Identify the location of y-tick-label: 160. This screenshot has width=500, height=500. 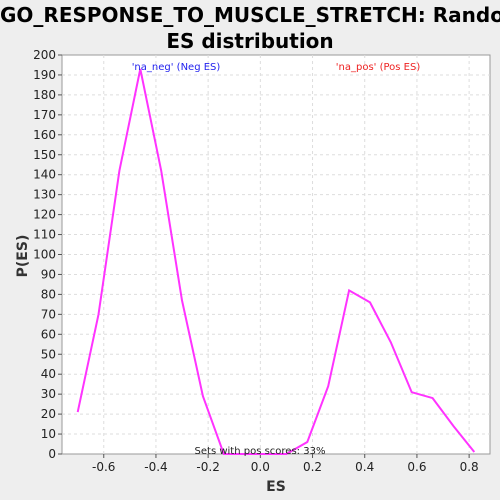
(44, 135).